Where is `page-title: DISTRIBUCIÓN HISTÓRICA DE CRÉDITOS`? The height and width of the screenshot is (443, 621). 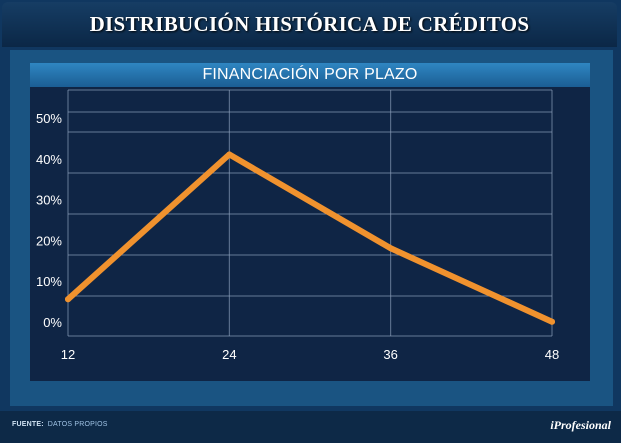 page-title: DISTRIBUCIÓN HISTÓRICA DE CRÉDITOS is located at coordinates (309, 24).